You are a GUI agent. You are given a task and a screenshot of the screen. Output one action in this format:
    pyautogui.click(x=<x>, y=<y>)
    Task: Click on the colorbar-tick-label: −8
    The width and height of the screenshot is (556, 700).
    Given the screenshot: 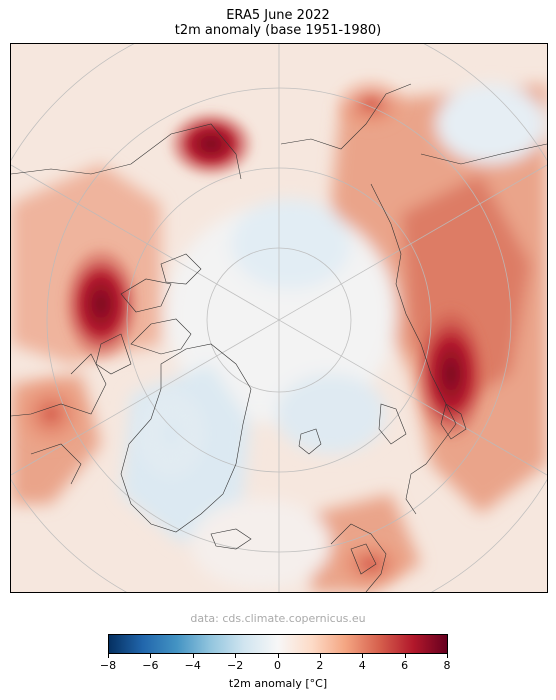 What is the action you would take?
    pyautogui.click(x=108, y=665)
    